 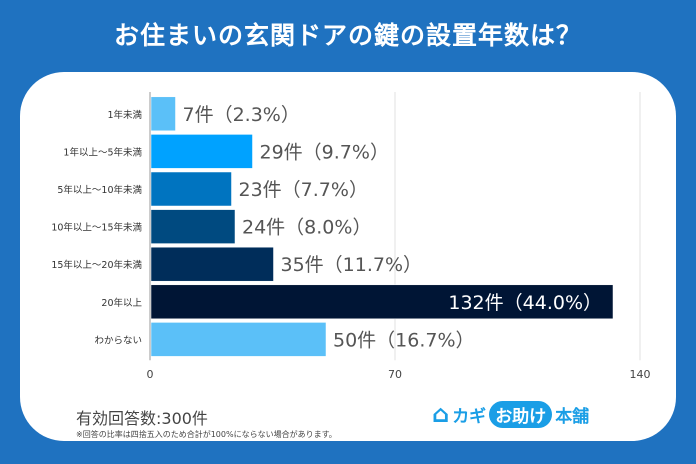 I want to click on category-label: 5年以上～10年未満, so click(x=99, y=190).